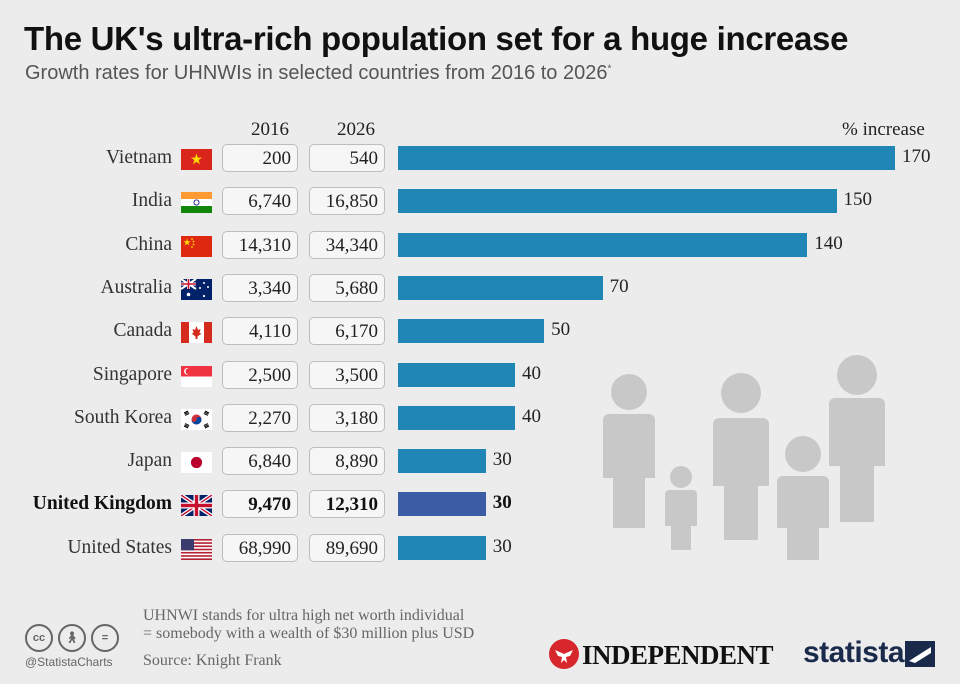 The width and height of the screenshot is (960, 684). Describe the element at coordinates (196, 549) in the screenshot. I see `flag-icon-united-states` at that location.